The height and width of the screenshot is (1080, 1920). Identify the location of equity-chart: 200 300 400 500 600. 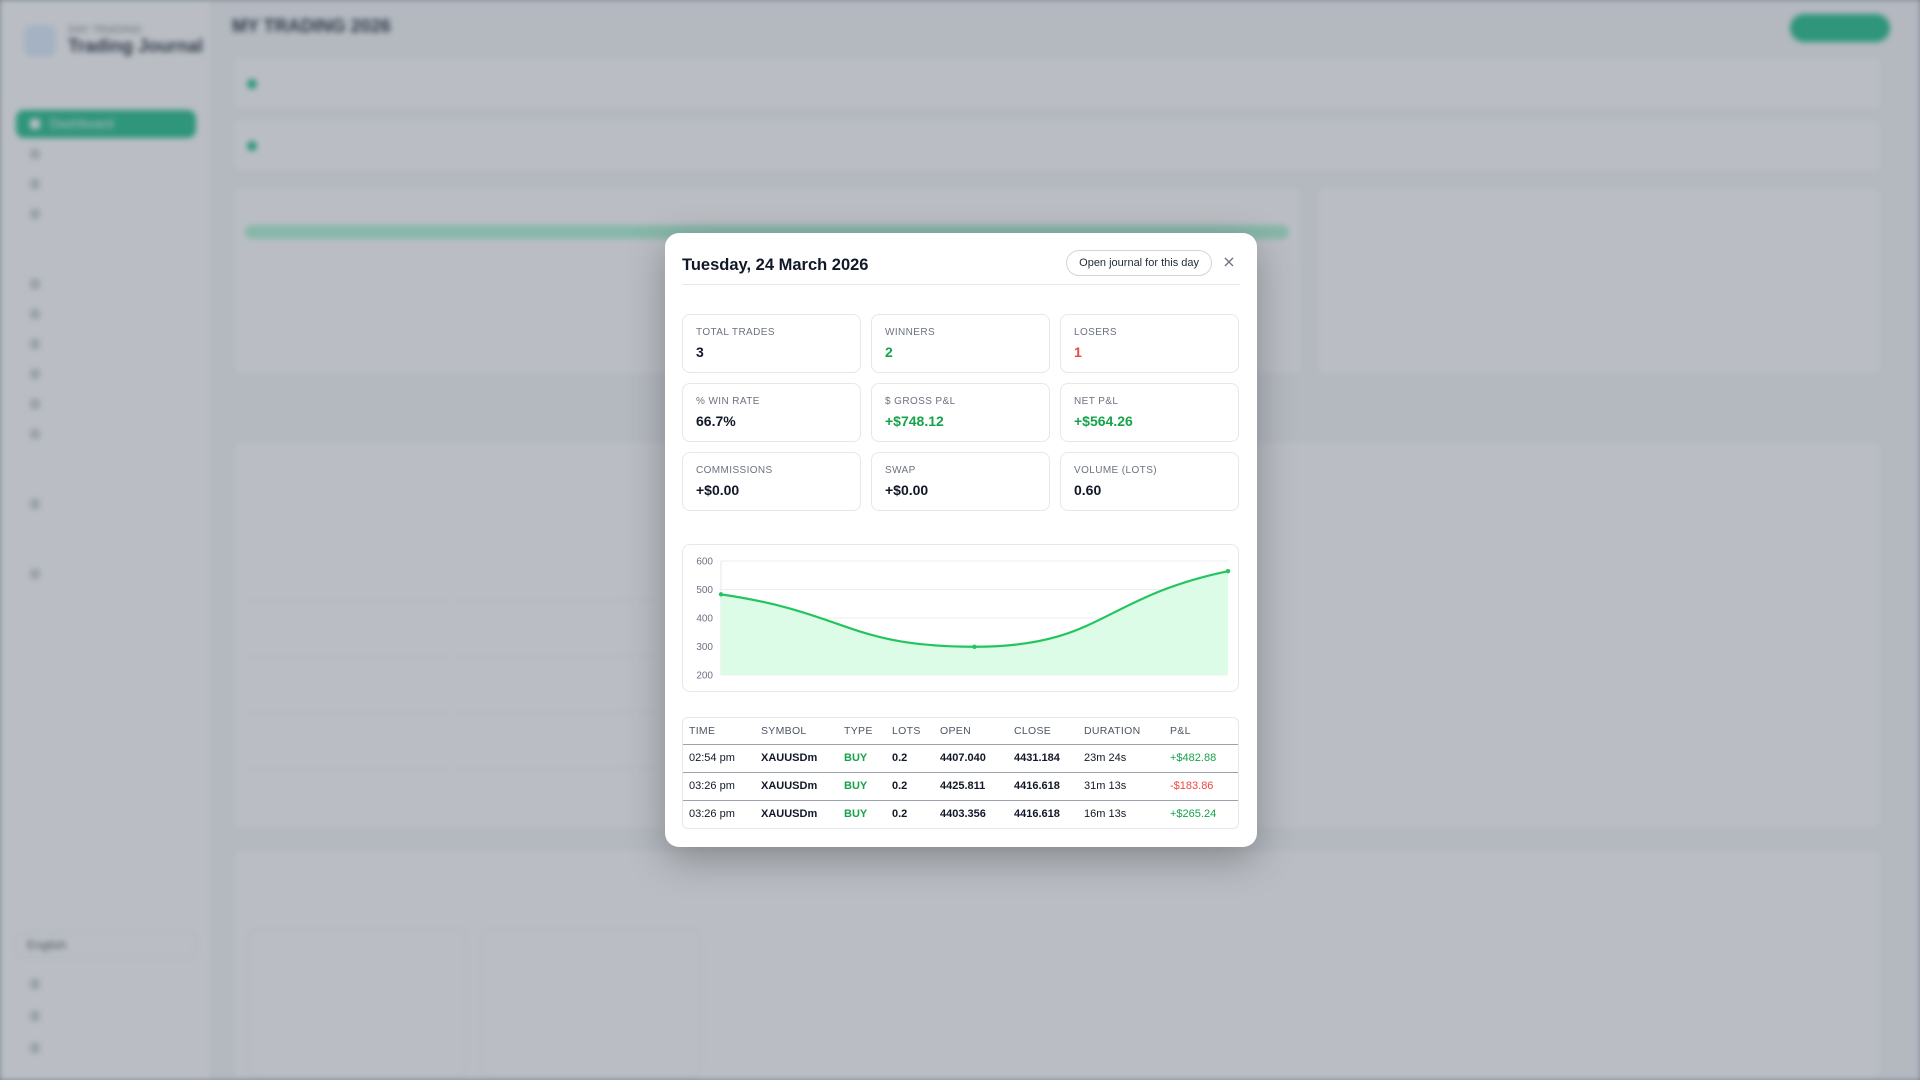
(960, 618).